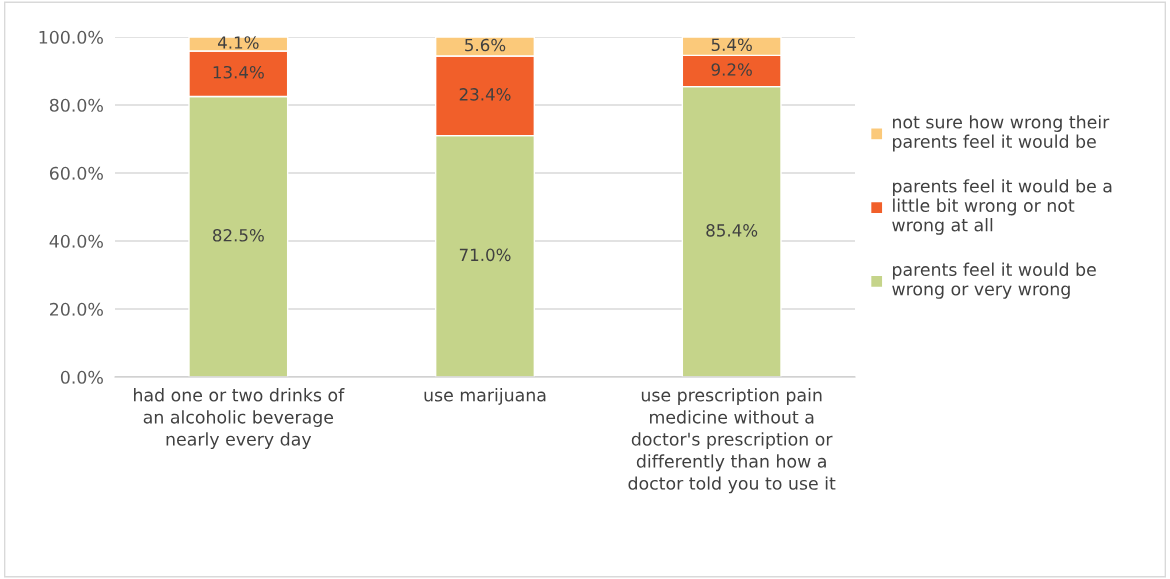 This screenshot has width=1170, height=579. Describe the element at coordinates (732, 441) in the screenshot. I see `x-tick-label: use prescription pain medicine without a doctor's prescription or differently than how a doctor told you to use it` at that location.